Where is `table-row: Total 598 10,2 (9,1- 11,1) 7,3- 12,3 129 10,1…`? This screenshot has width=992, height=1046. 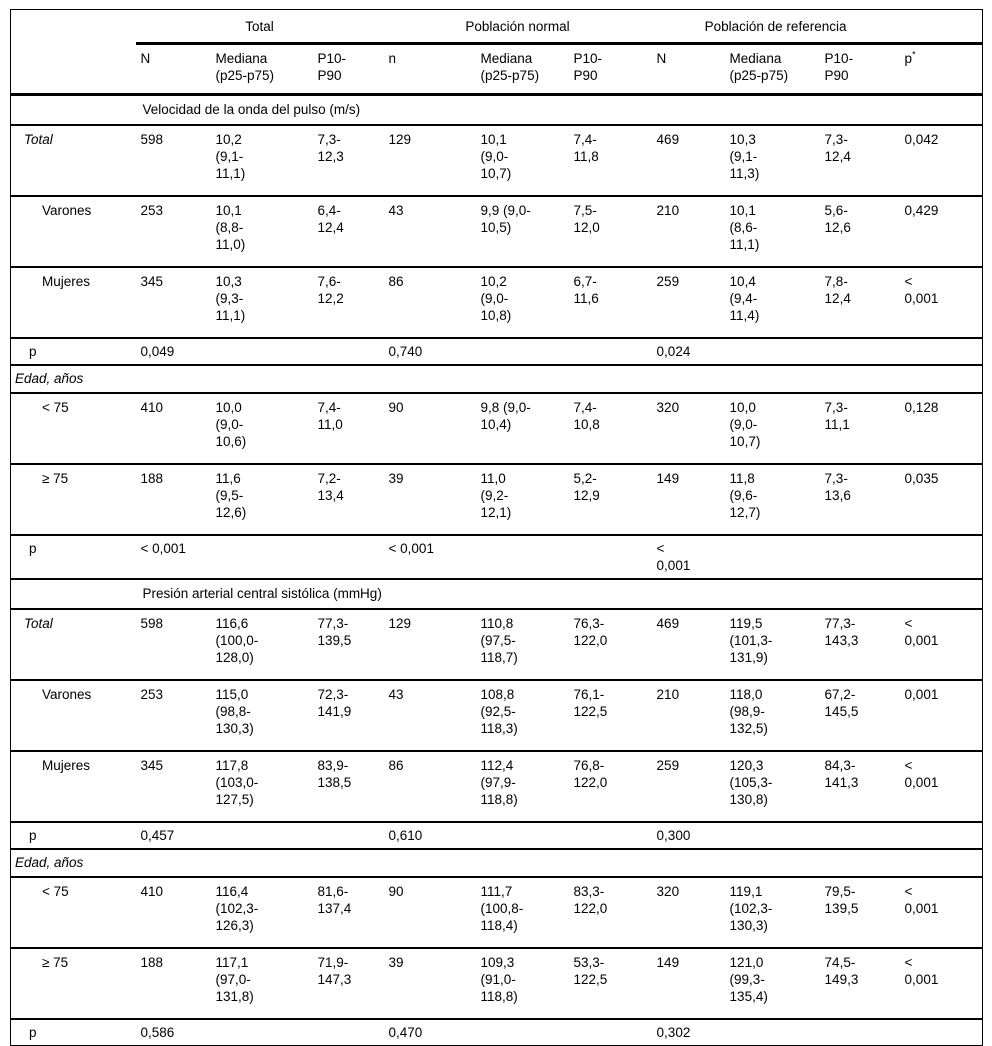
table-row: Total 598 10,2 (9,1- 11,1) 7,3- 12,3 129 10,1… is located at coordinates (496, 160).